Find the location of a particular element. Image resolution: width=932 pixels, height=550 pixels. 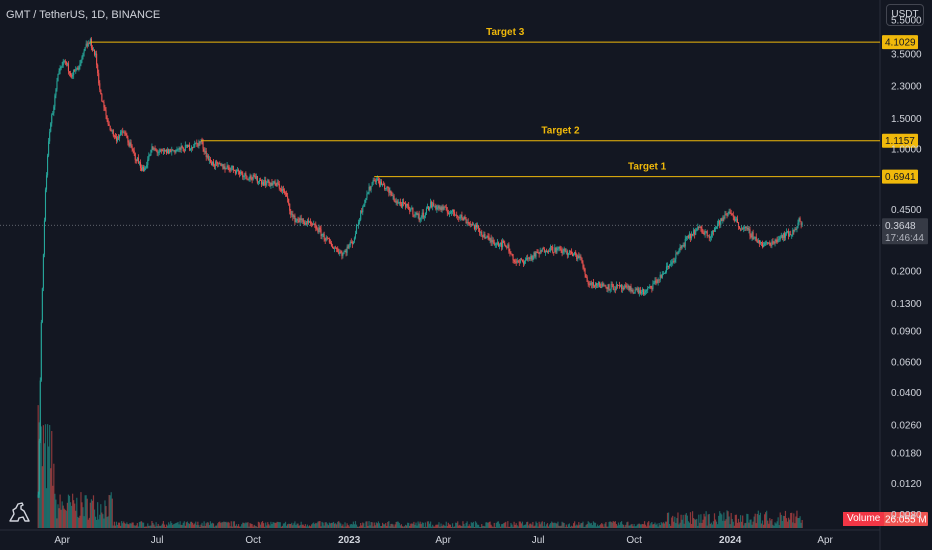

target-price-label: 4.1029 is located at coordinates (900, 43).